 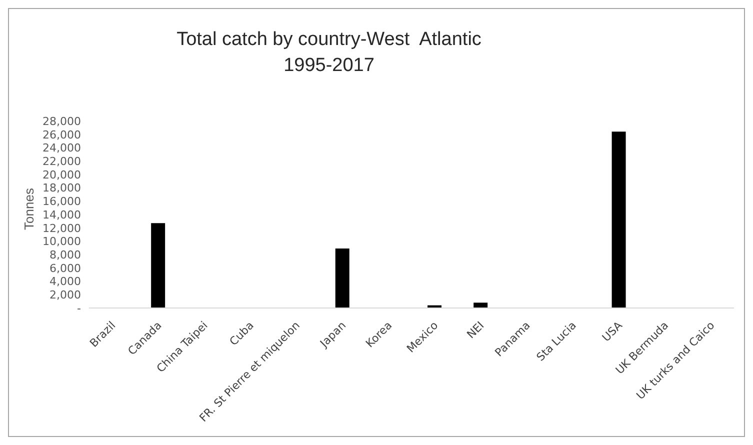 I want to click on y-tick-label: 12,000, so click(x=61, y=228).